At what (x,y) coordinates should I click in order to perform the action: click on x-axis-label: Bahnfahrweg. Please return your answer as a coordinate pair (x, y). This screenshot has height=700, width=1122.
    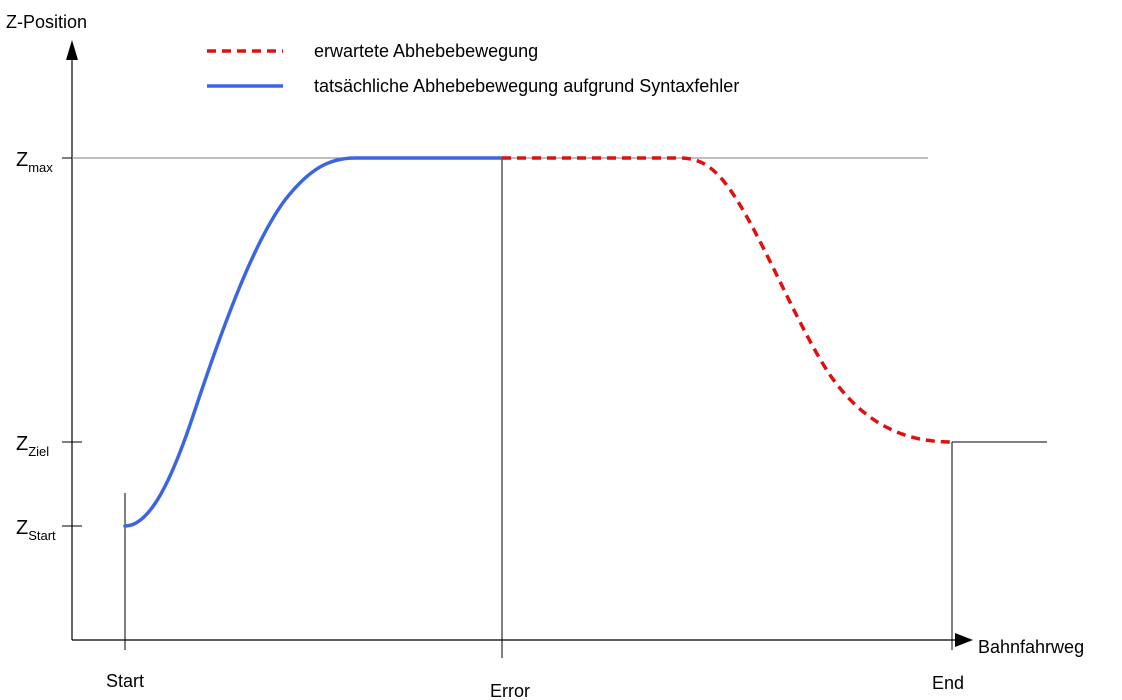
    Looking at the image, I should click on (1031, 647).